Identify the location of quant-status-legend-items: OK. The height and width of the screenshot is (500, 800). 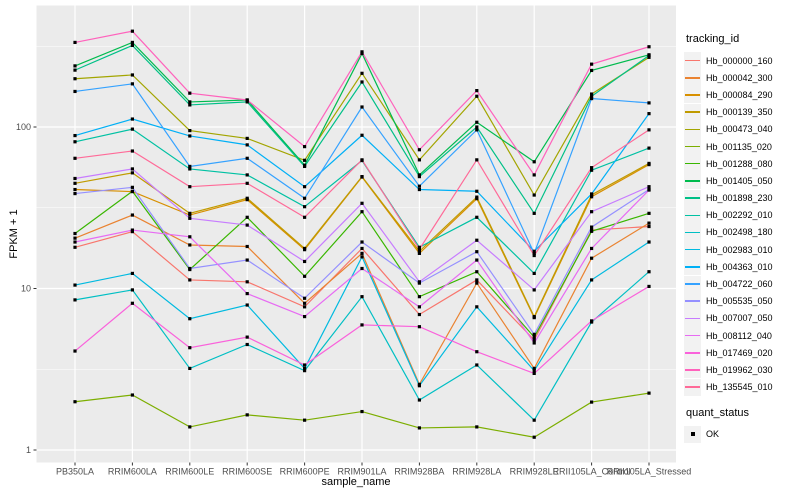
(741, 434).